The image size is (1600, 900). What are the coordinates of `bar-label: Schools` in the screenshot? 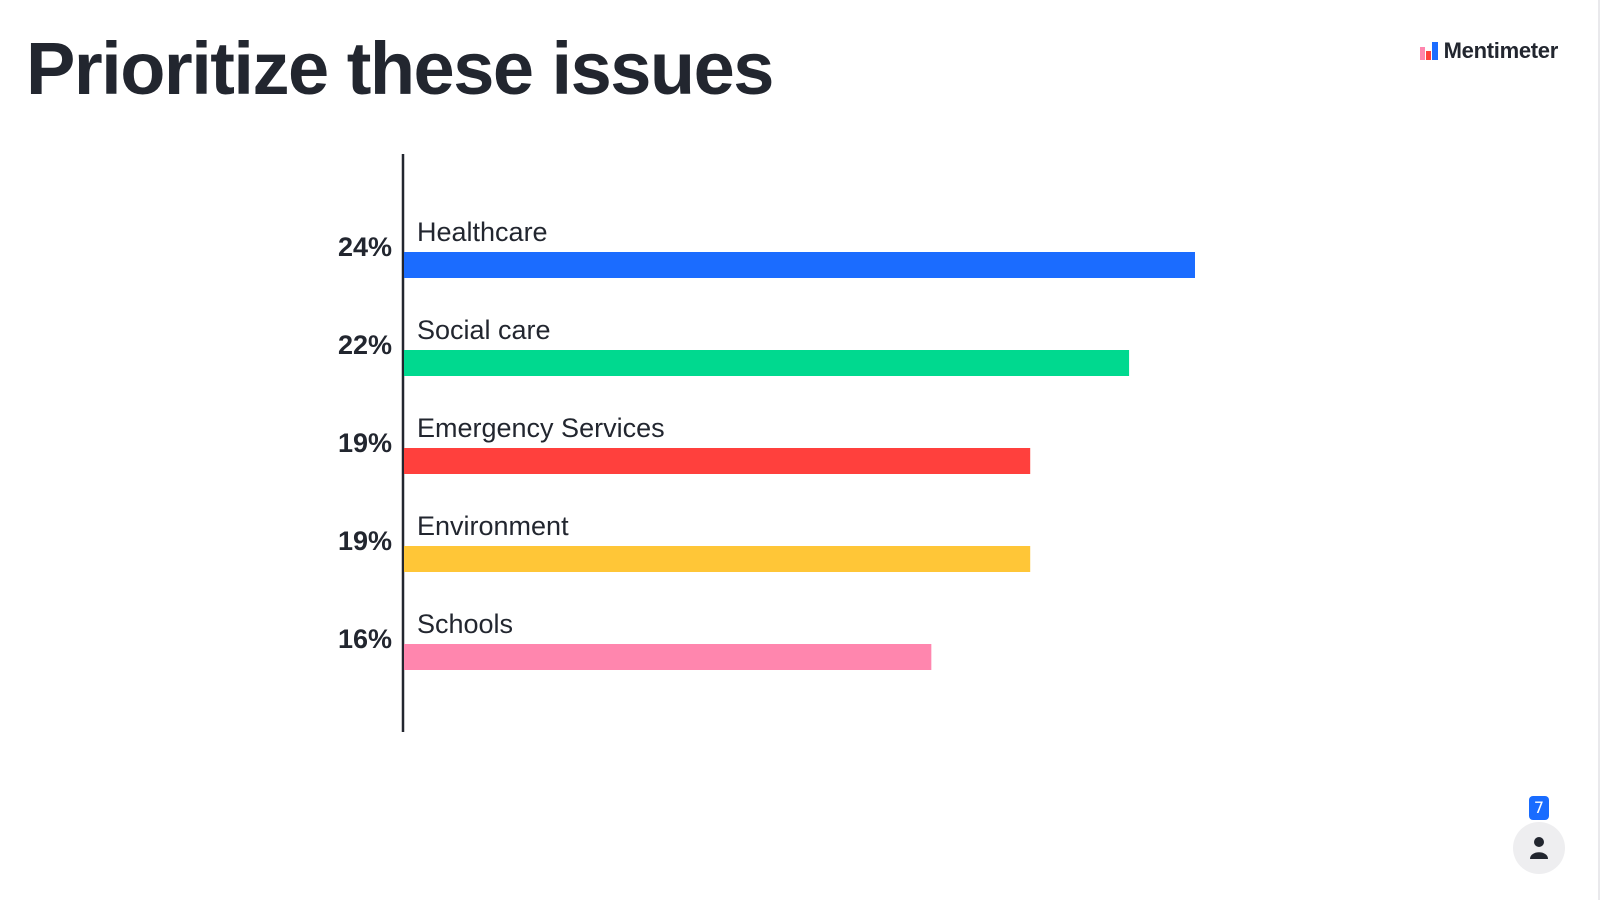 It's located at (465, 624).